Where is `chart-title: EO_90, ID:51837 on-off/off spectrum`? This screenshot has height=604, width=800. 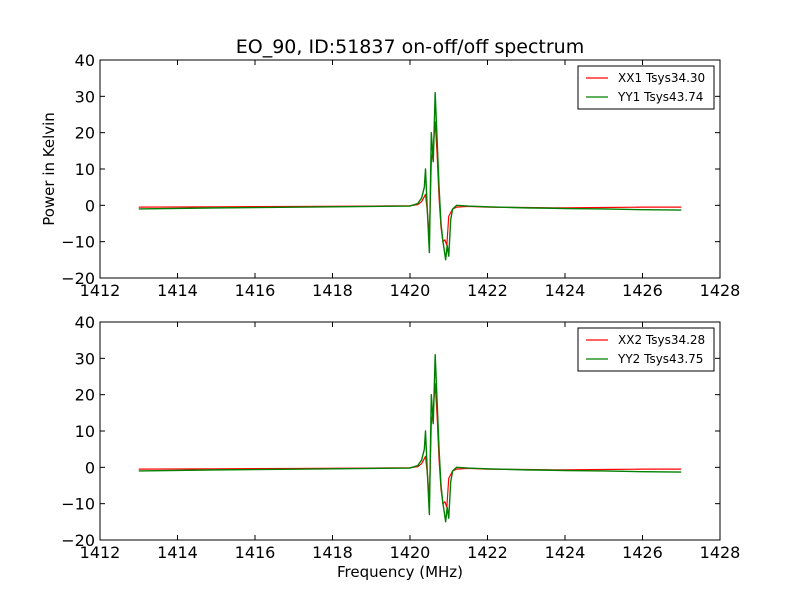 chart-title: EO_90, ID:51837 on-off/off spectrum is located at coordinates (410, 47).